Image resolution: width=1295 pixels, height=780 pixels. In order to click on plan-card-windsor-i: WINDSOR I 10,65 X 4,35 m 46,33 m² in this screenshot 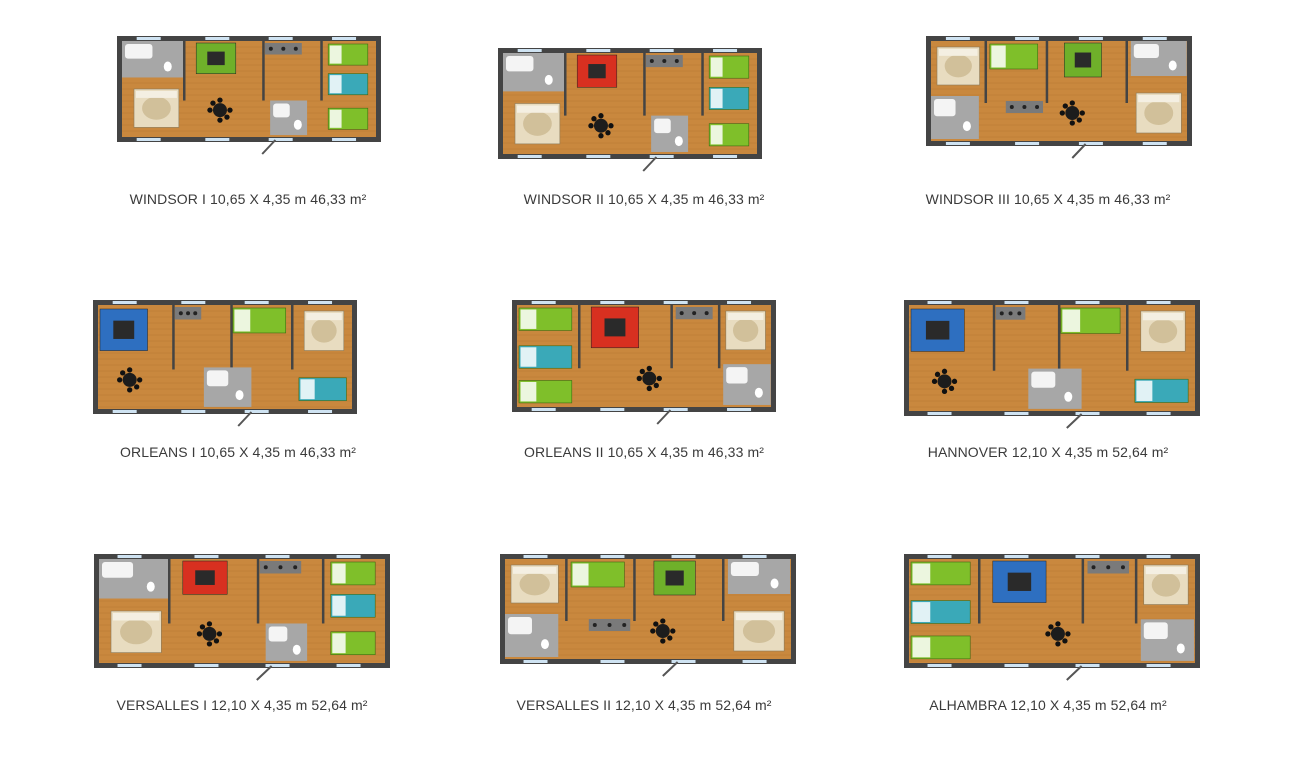, I will do `click(248, 150)`.